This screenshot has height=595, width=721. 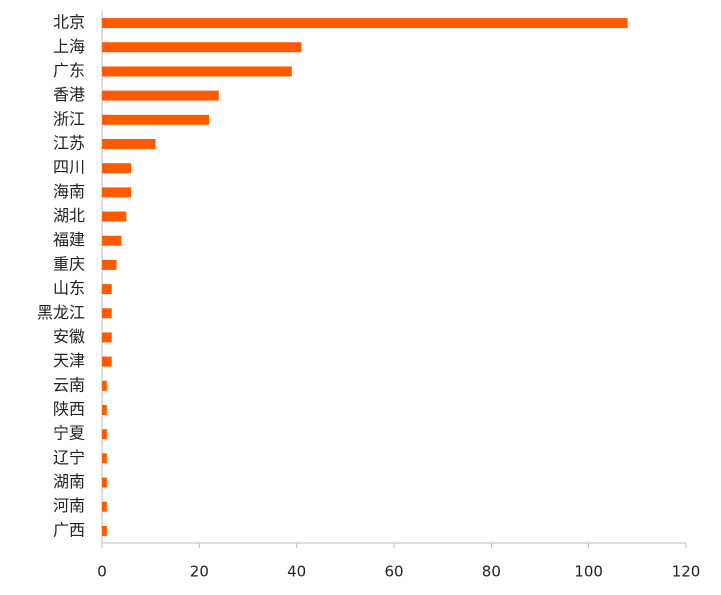 I want to click on y-tick-label: 宁夏, so click(x=69, y=433).